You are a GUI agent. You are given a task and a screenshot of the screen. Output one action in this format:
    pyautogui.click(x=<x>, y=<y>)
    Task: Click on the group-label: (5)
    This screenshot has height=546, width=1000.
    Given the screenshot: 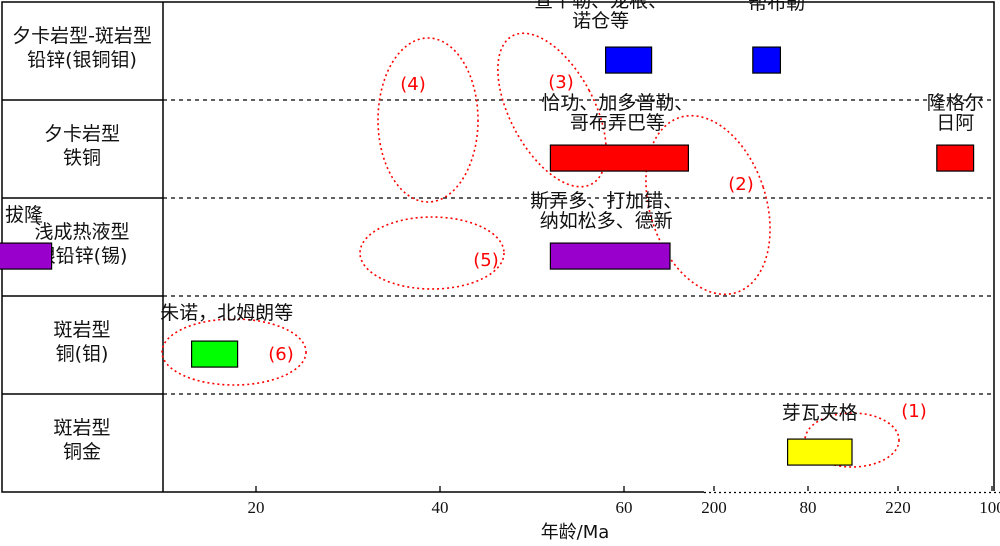 What is the action you would take?
    pyautogui.click(x=486, y=260)
    